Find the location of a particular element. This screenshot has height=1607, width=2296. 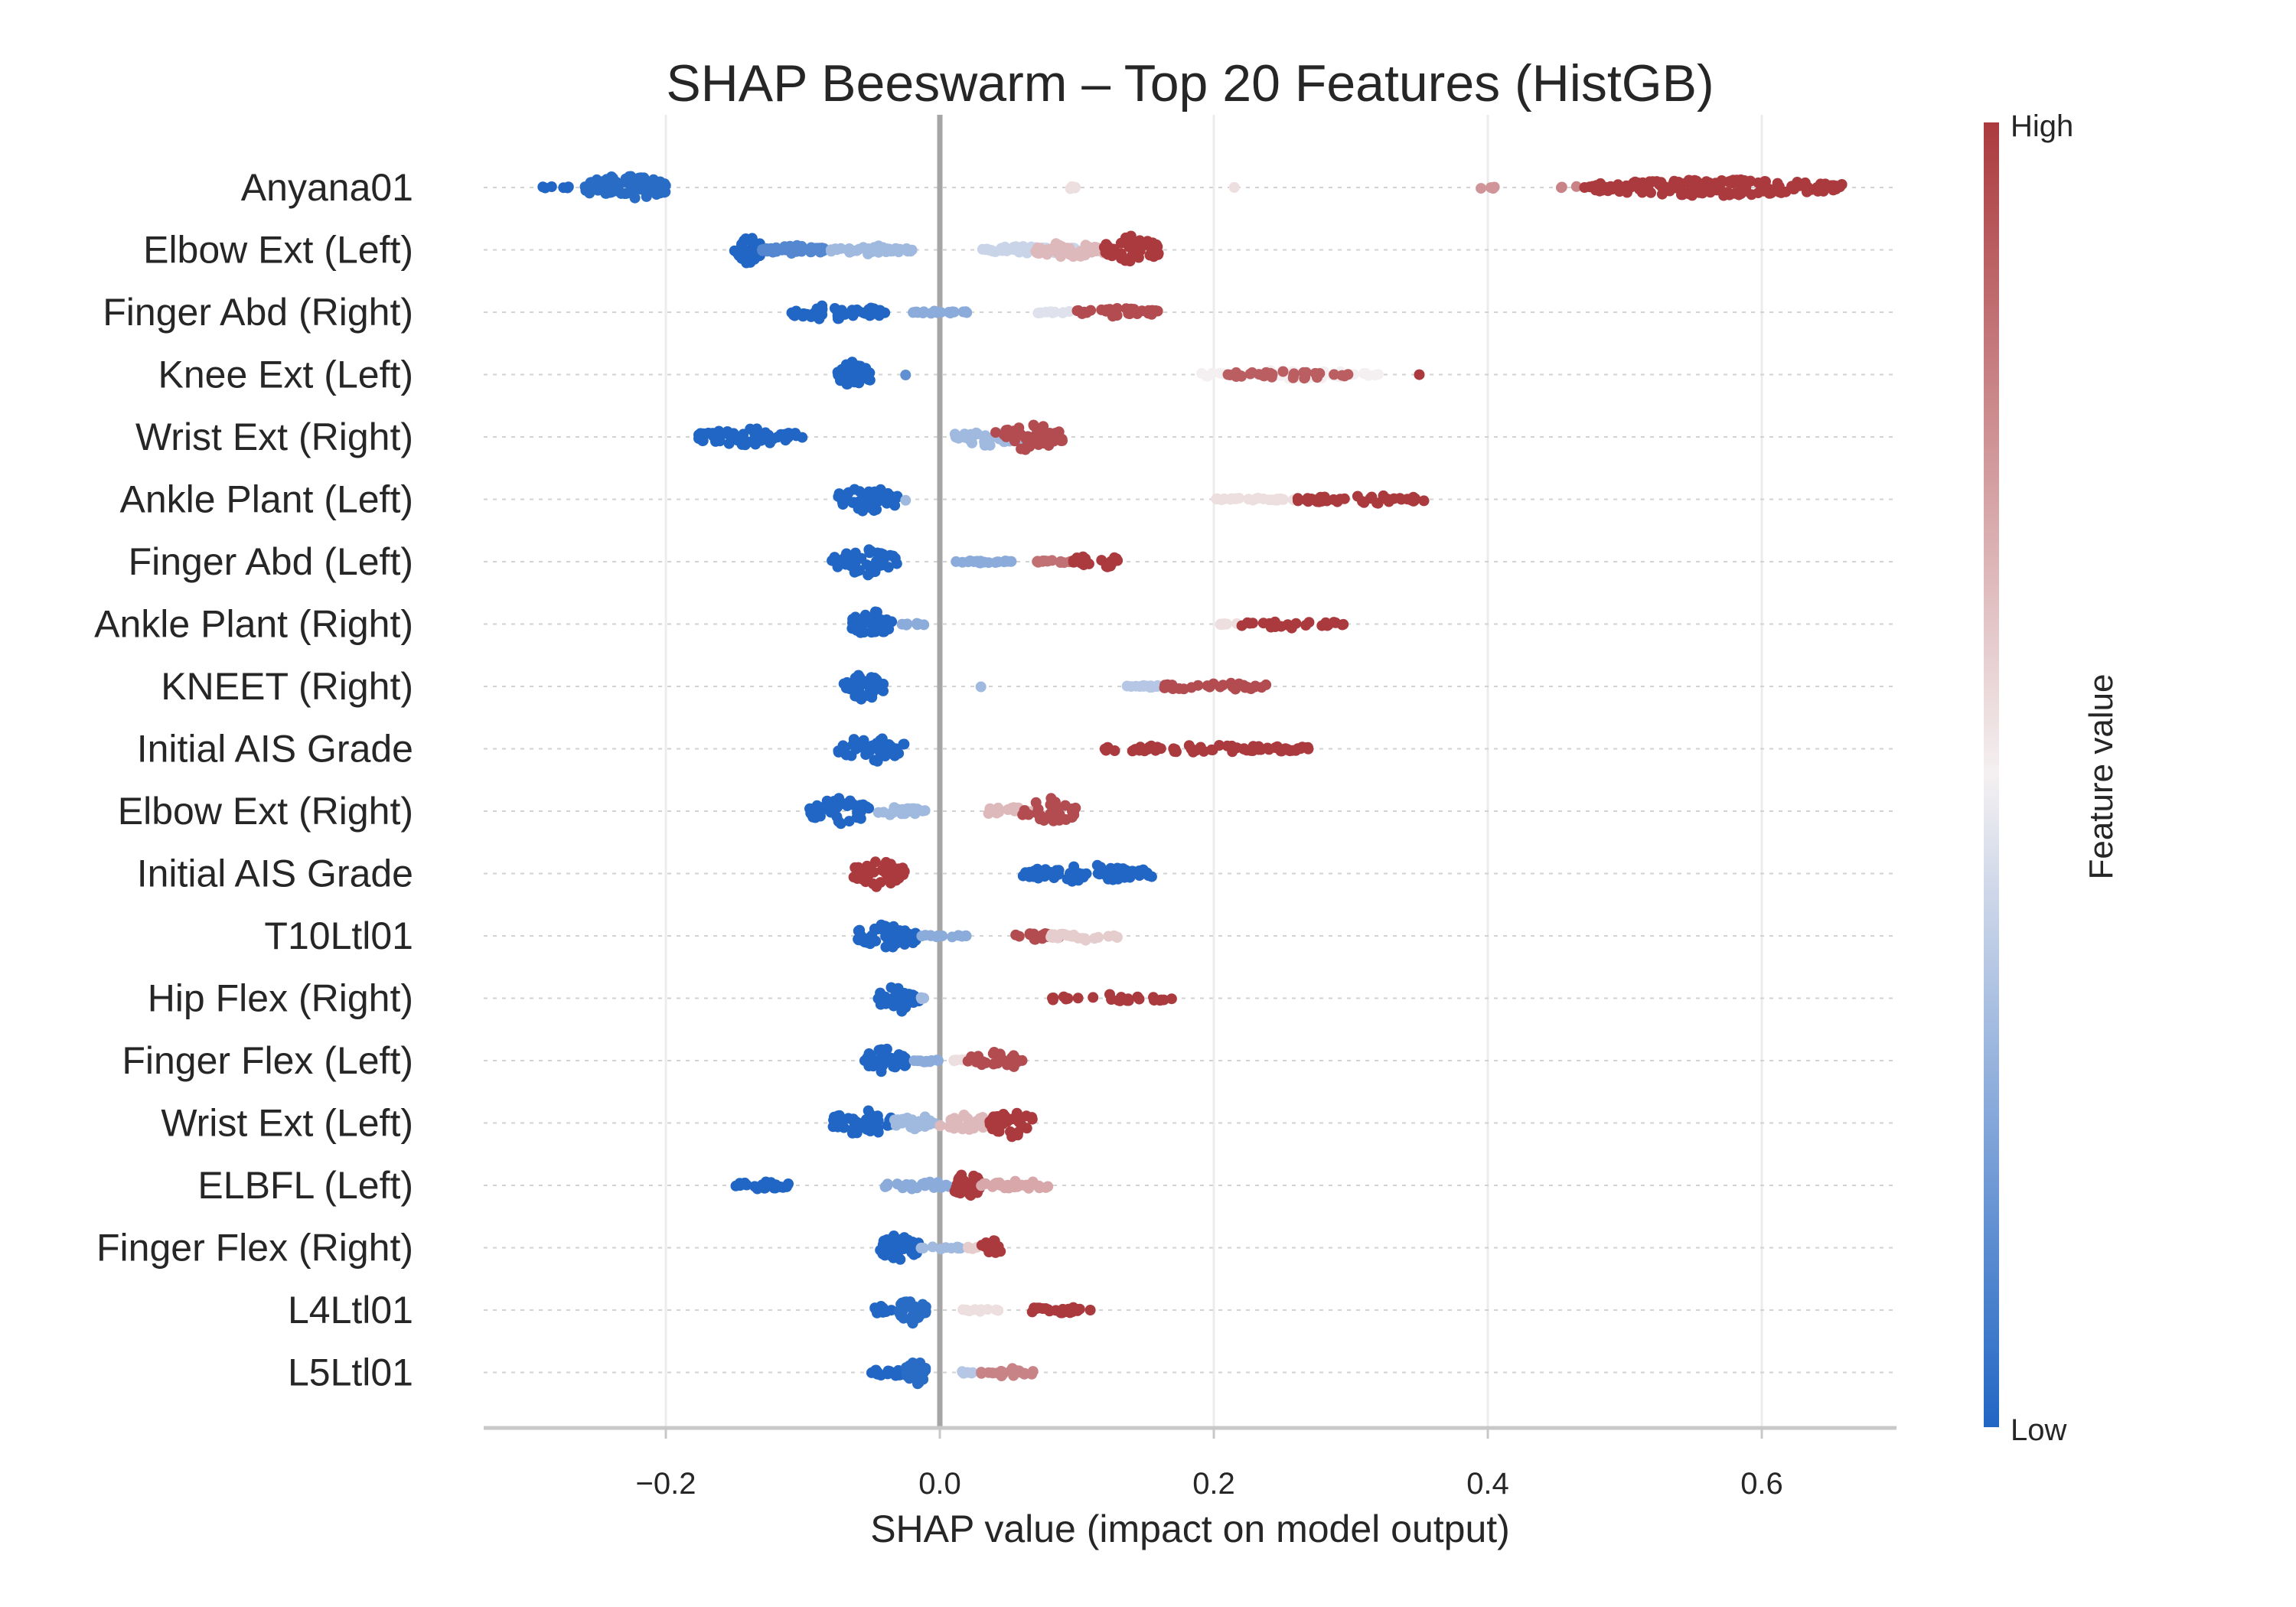

feature-label: T10Ltl01 is located at coordinates (338, 935).